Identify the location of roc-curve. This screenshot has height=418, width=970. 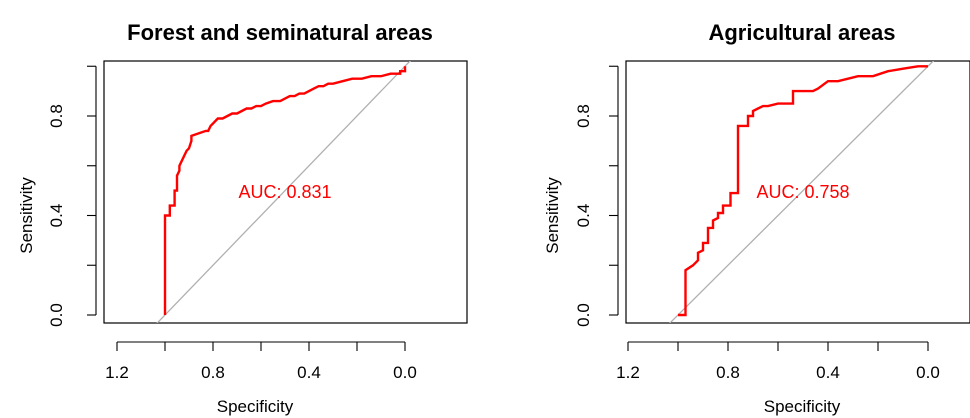
(285, 190).